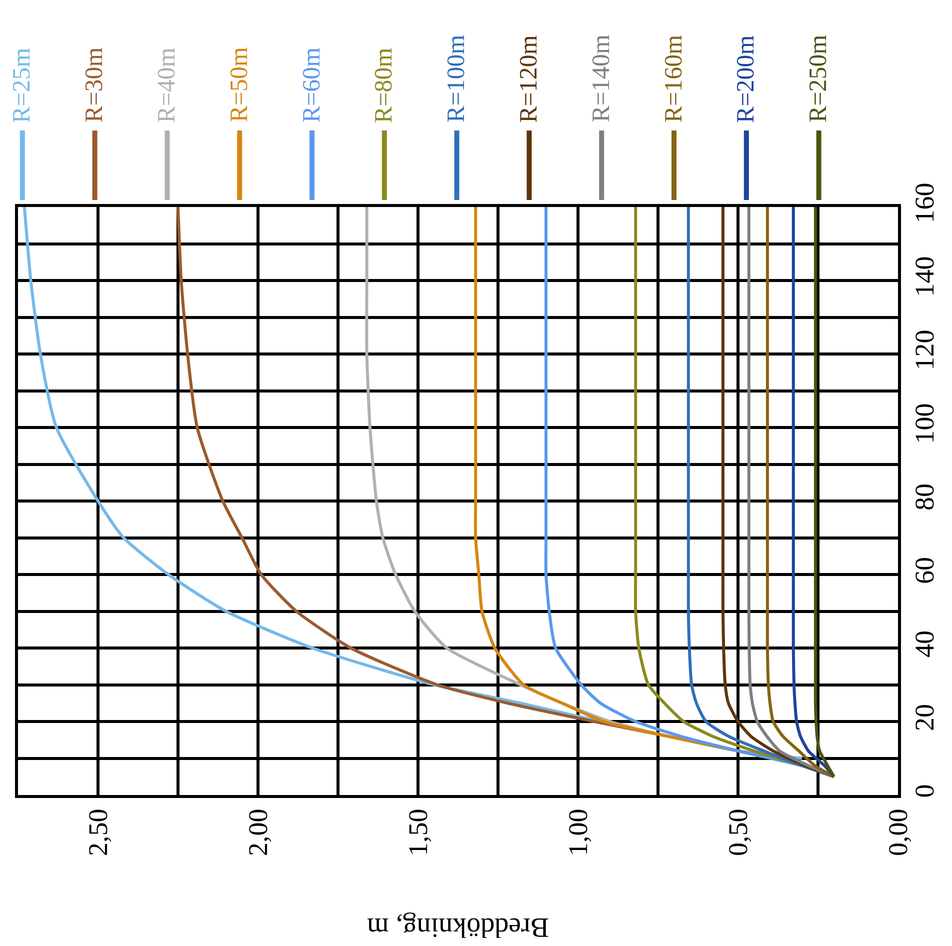 The height and width of the screenshot is (946, 952). I want to click on text: R=60m, so click(312, 84).